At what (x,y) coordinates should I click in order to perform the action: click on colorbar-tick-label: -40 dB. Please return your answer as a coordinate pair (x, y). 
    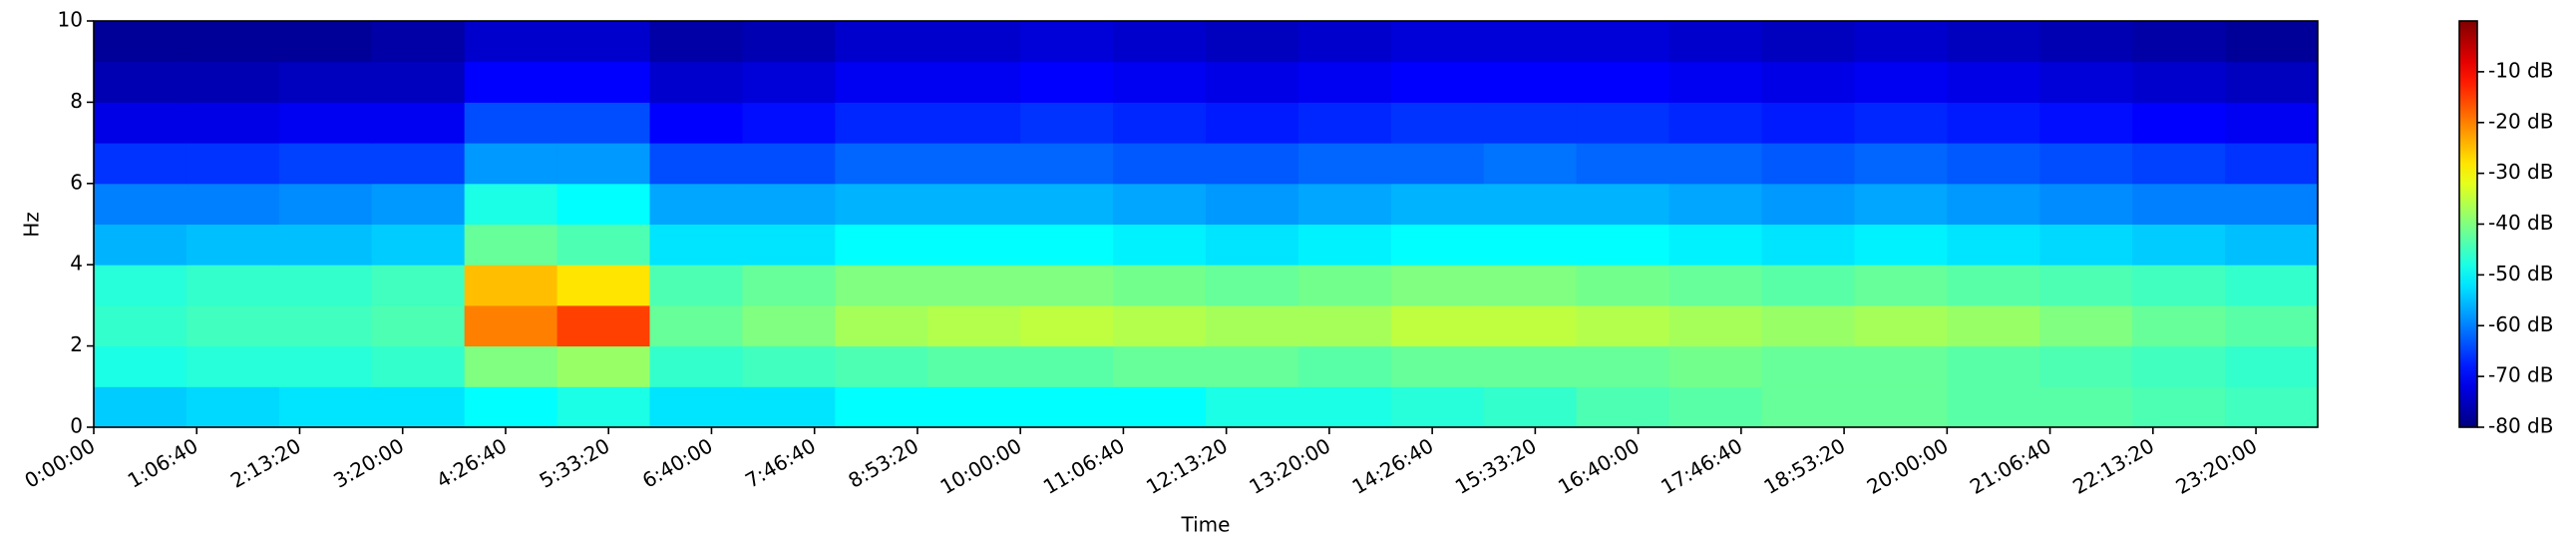
    Looking at the image, I should click on (2521, 223).